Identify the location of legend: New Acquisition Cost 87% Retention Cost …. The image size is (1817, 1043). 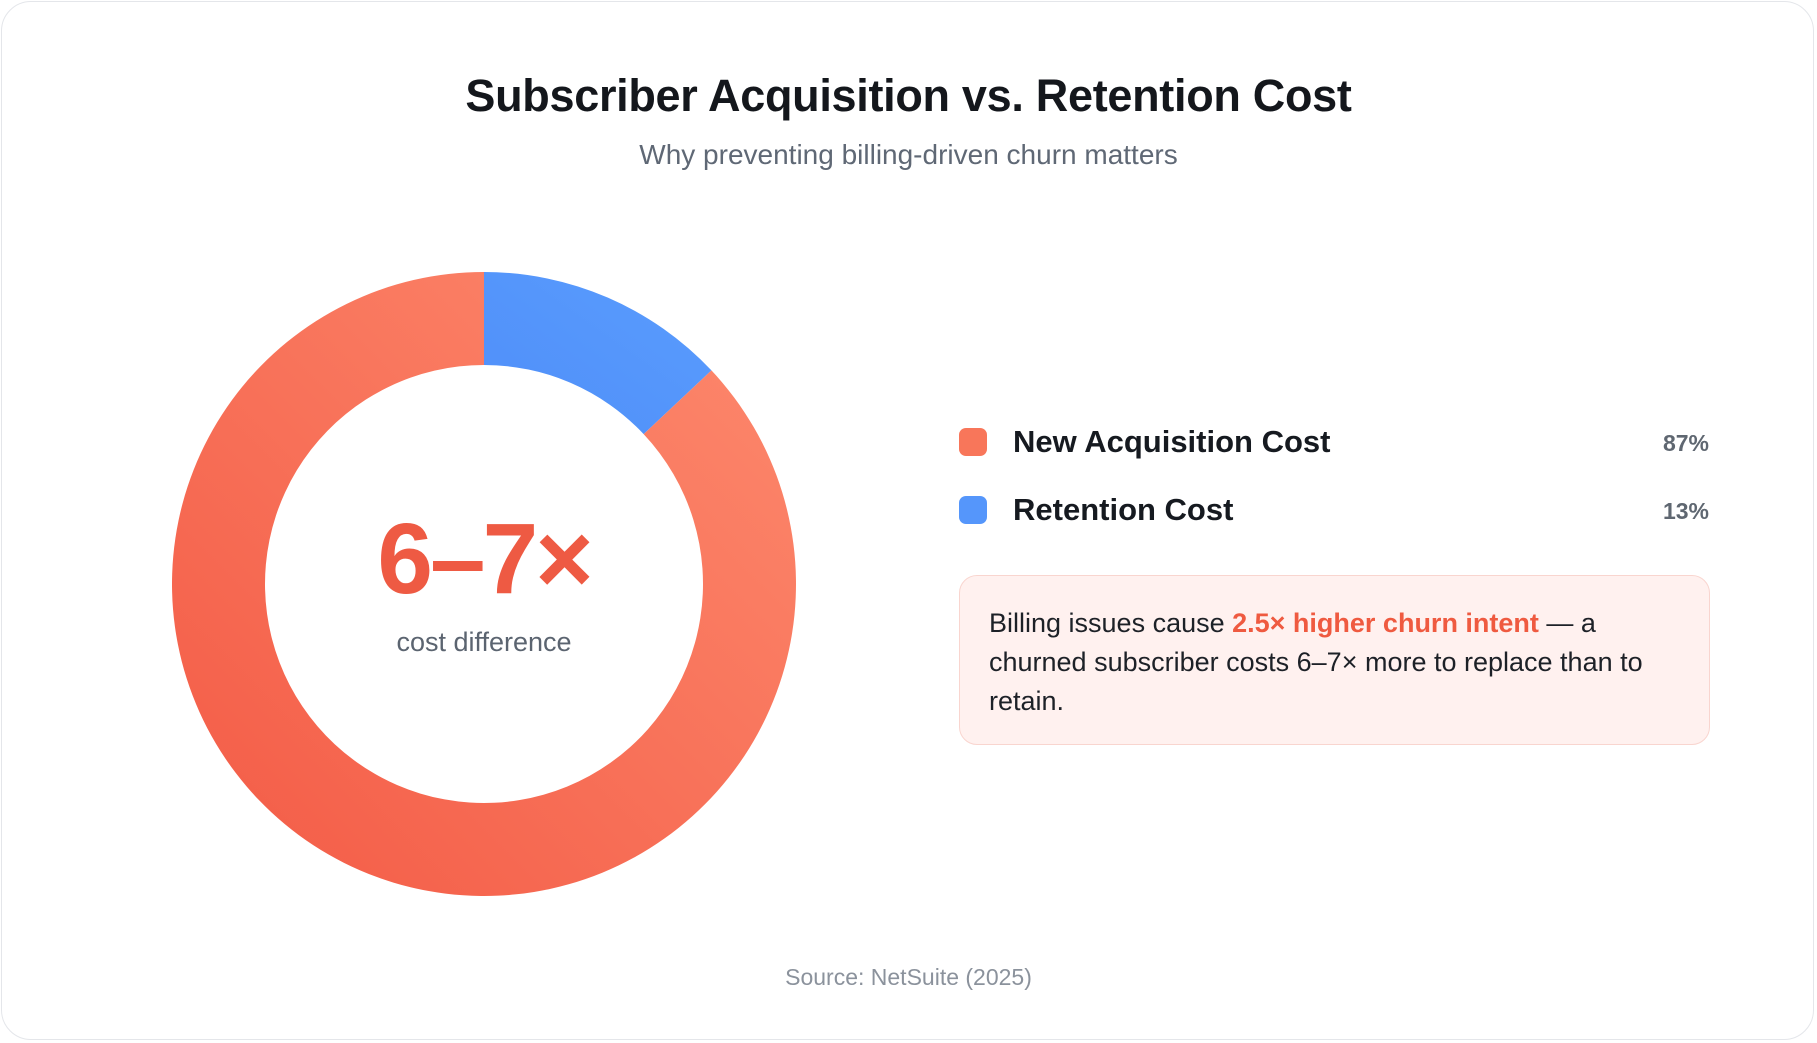
(1334, 490).